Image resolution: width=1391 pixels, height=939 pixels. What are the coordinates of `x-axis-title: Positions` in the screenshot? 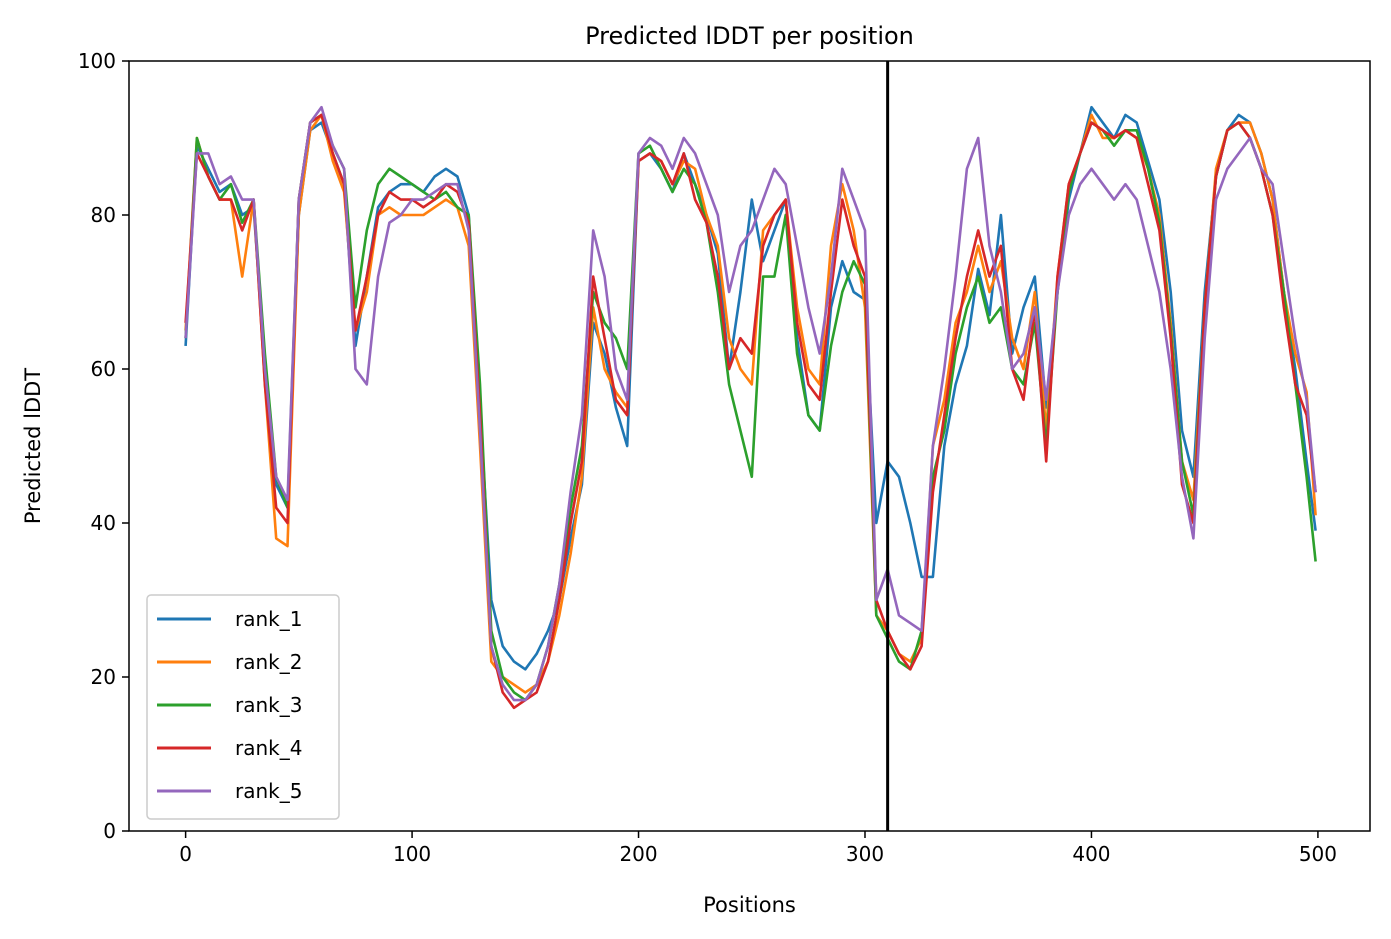 It's located at (749, 905).